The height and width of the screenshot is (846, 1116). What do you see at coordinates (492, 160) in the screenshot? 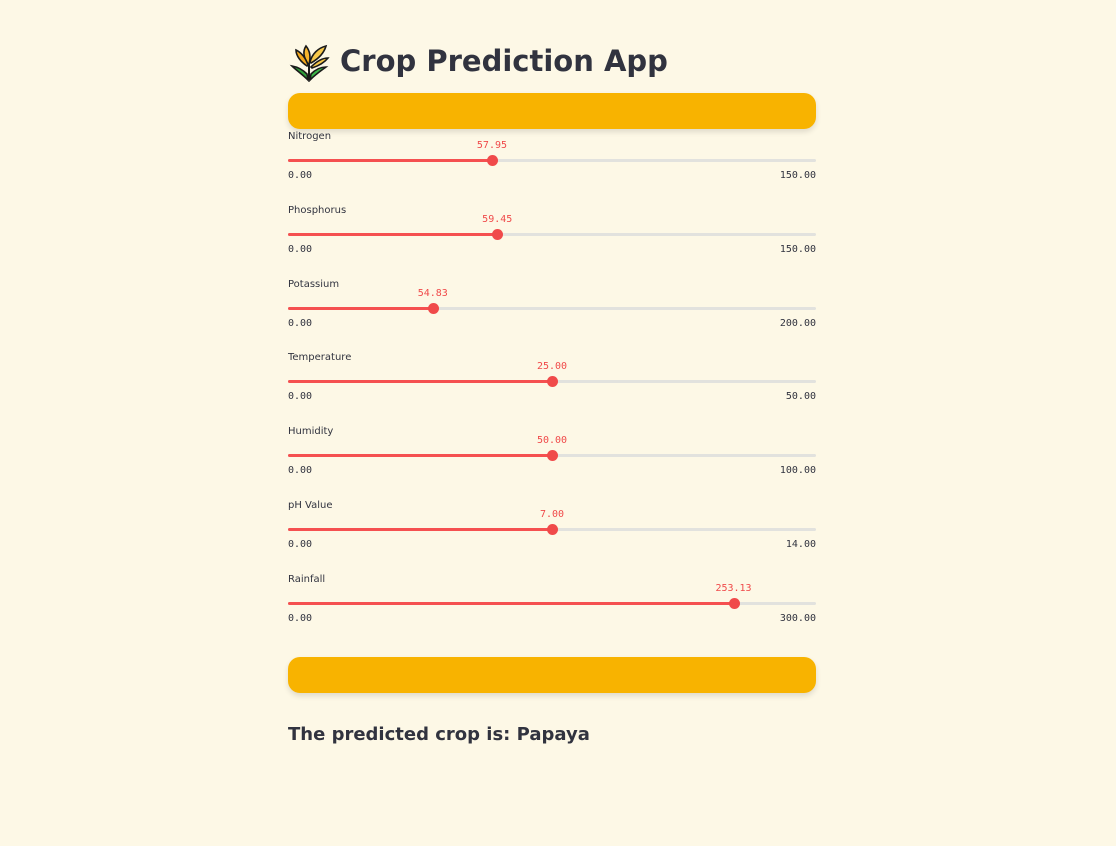
I see `nitrogen-slider-thumb` at bounding box center [492, 160].